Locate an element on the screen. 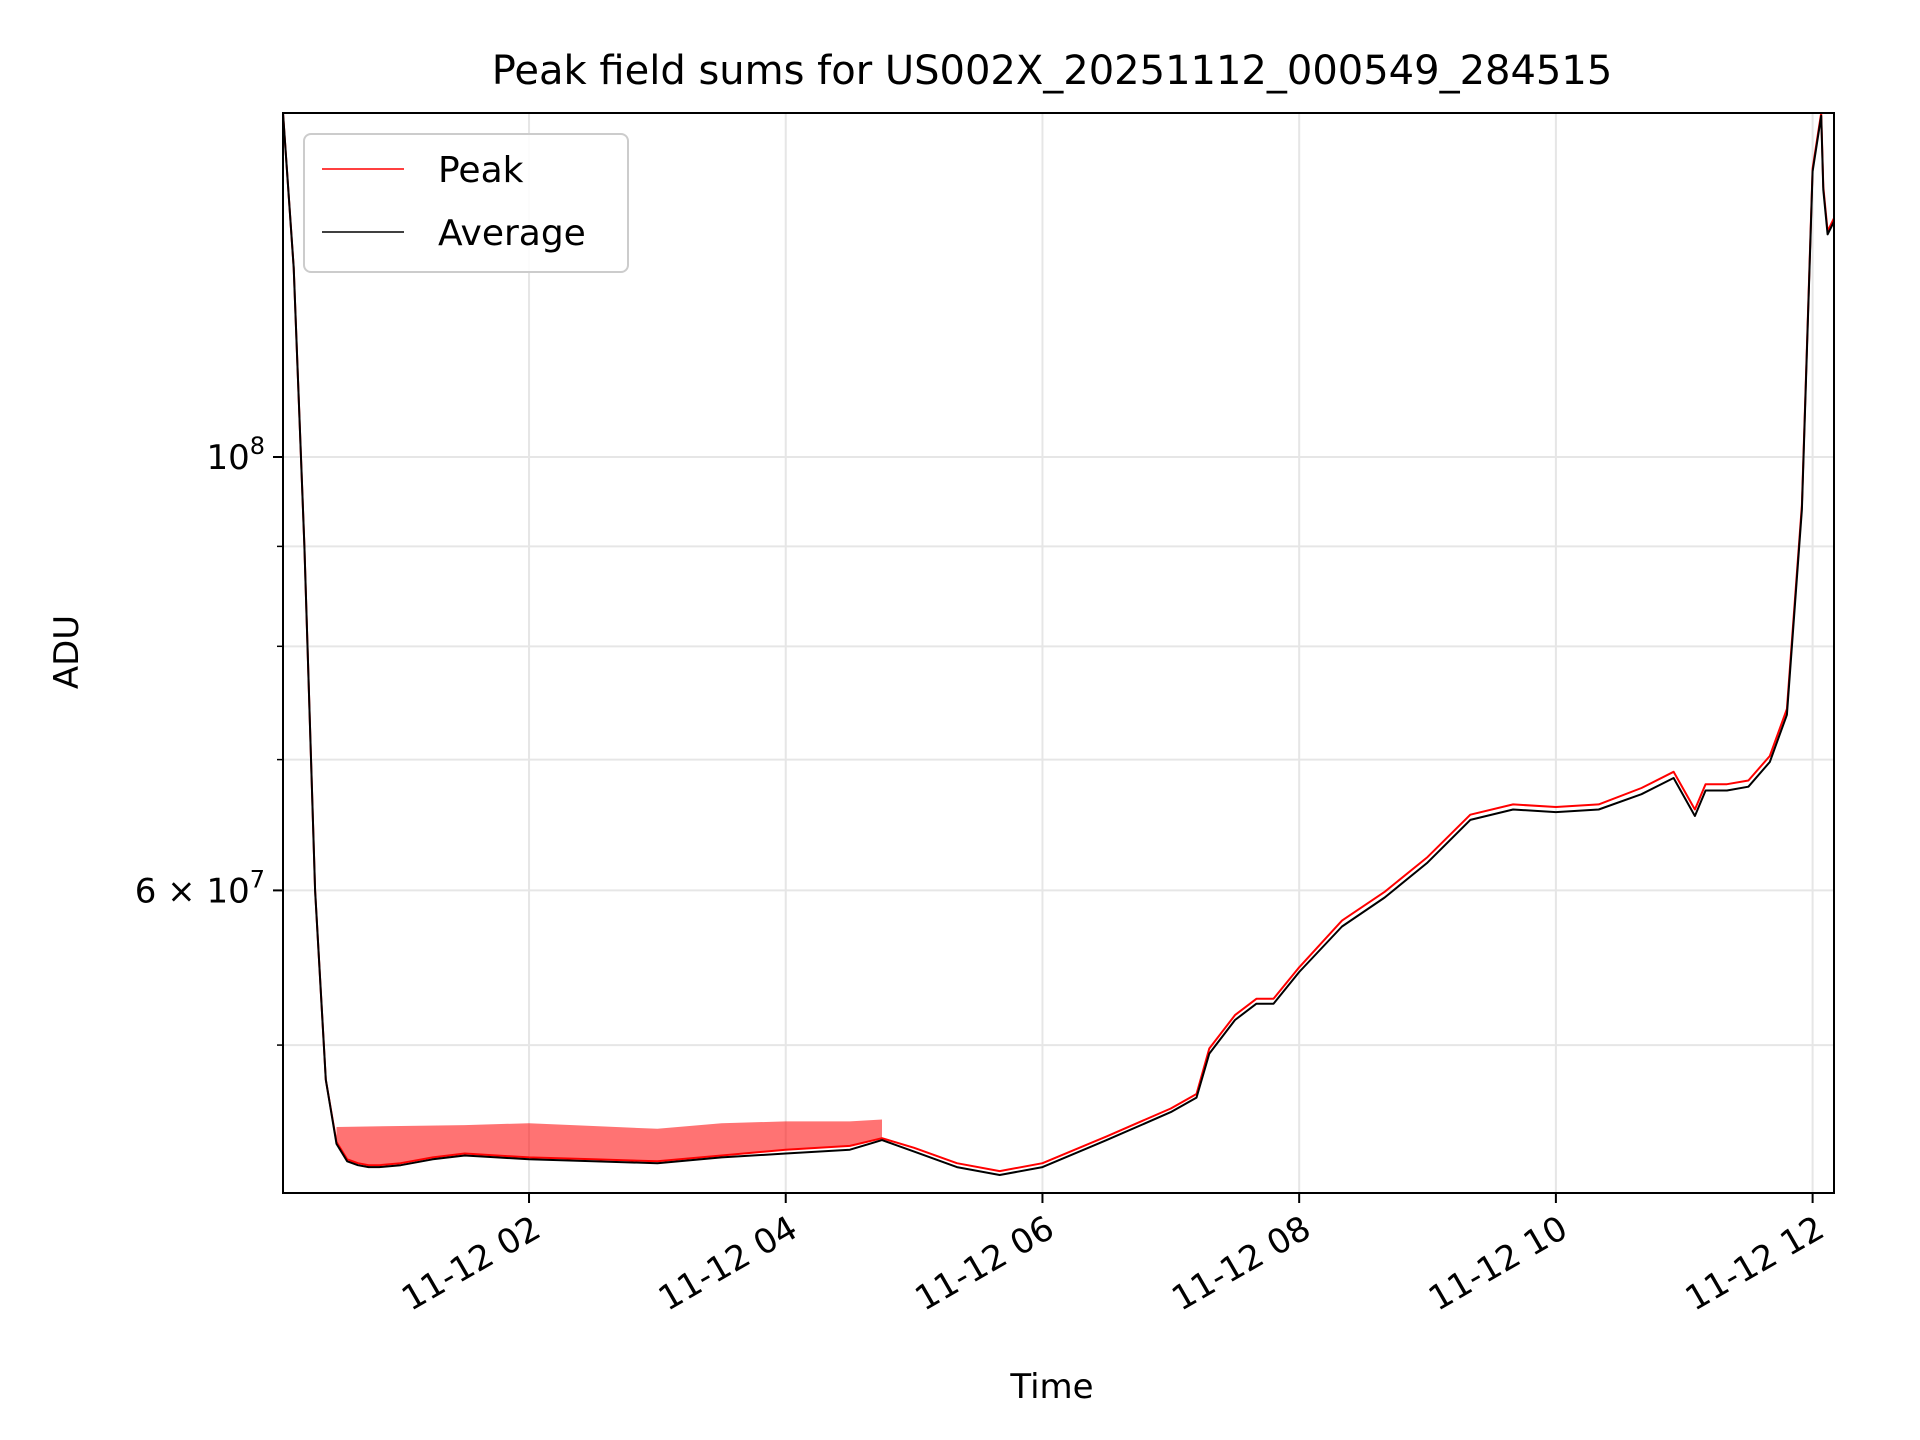  y-tick-label: 108 is located at coordinates (235, 455).